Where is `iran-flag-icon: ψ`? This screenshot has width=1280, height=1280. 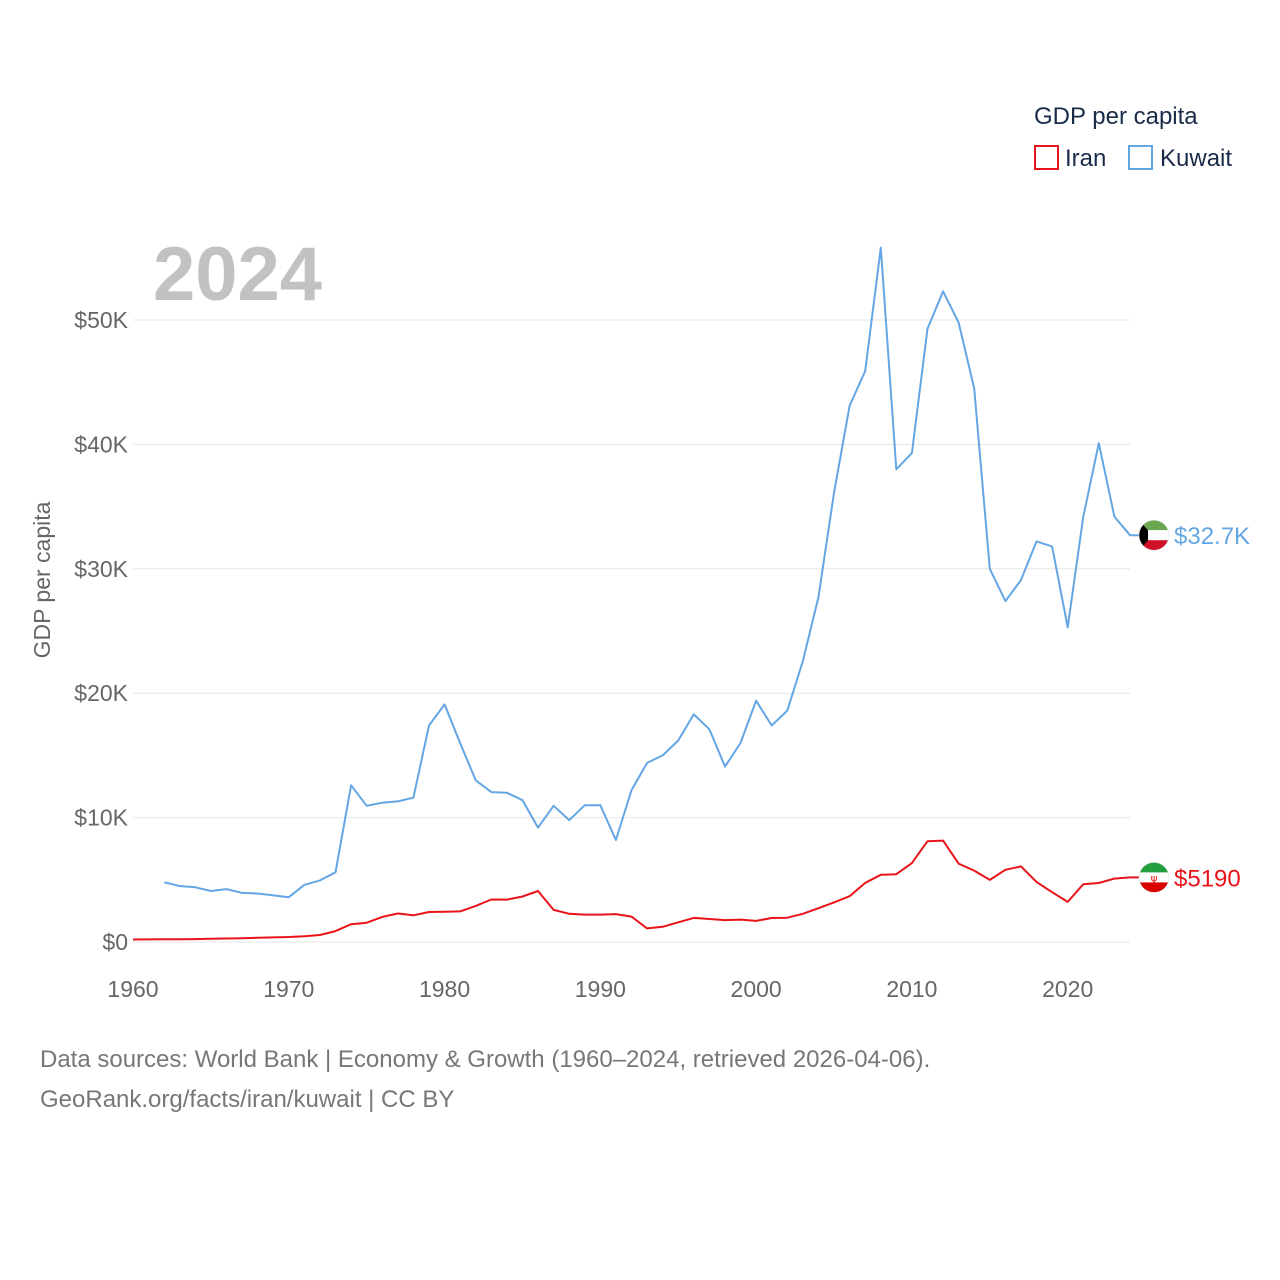 iran-flag-icon: ψ is located at coordinates (1154, 877).